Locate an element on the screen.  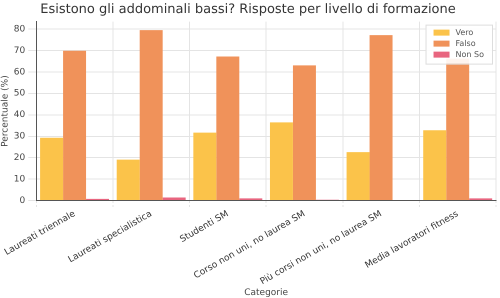
y-axis-title: Percentuale (%) is located at coordinates (5, 111).